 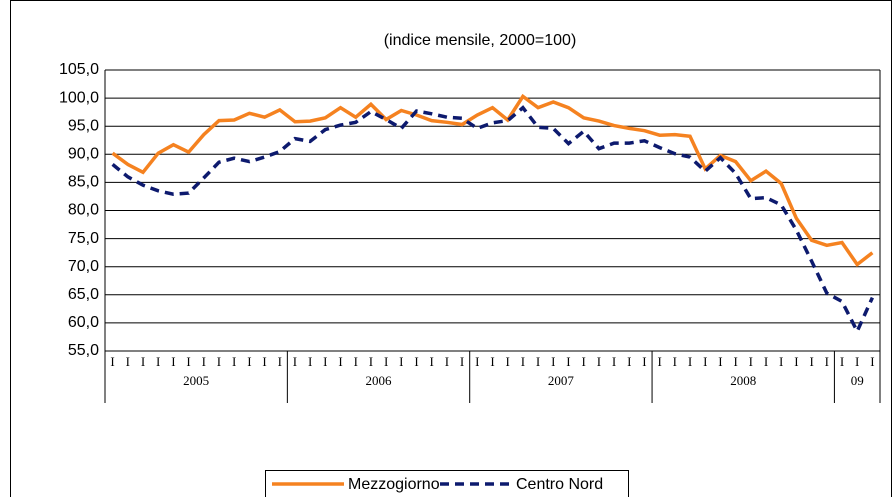 I want to click on y-tick-label: 85,0, so click(x=83, y=182).